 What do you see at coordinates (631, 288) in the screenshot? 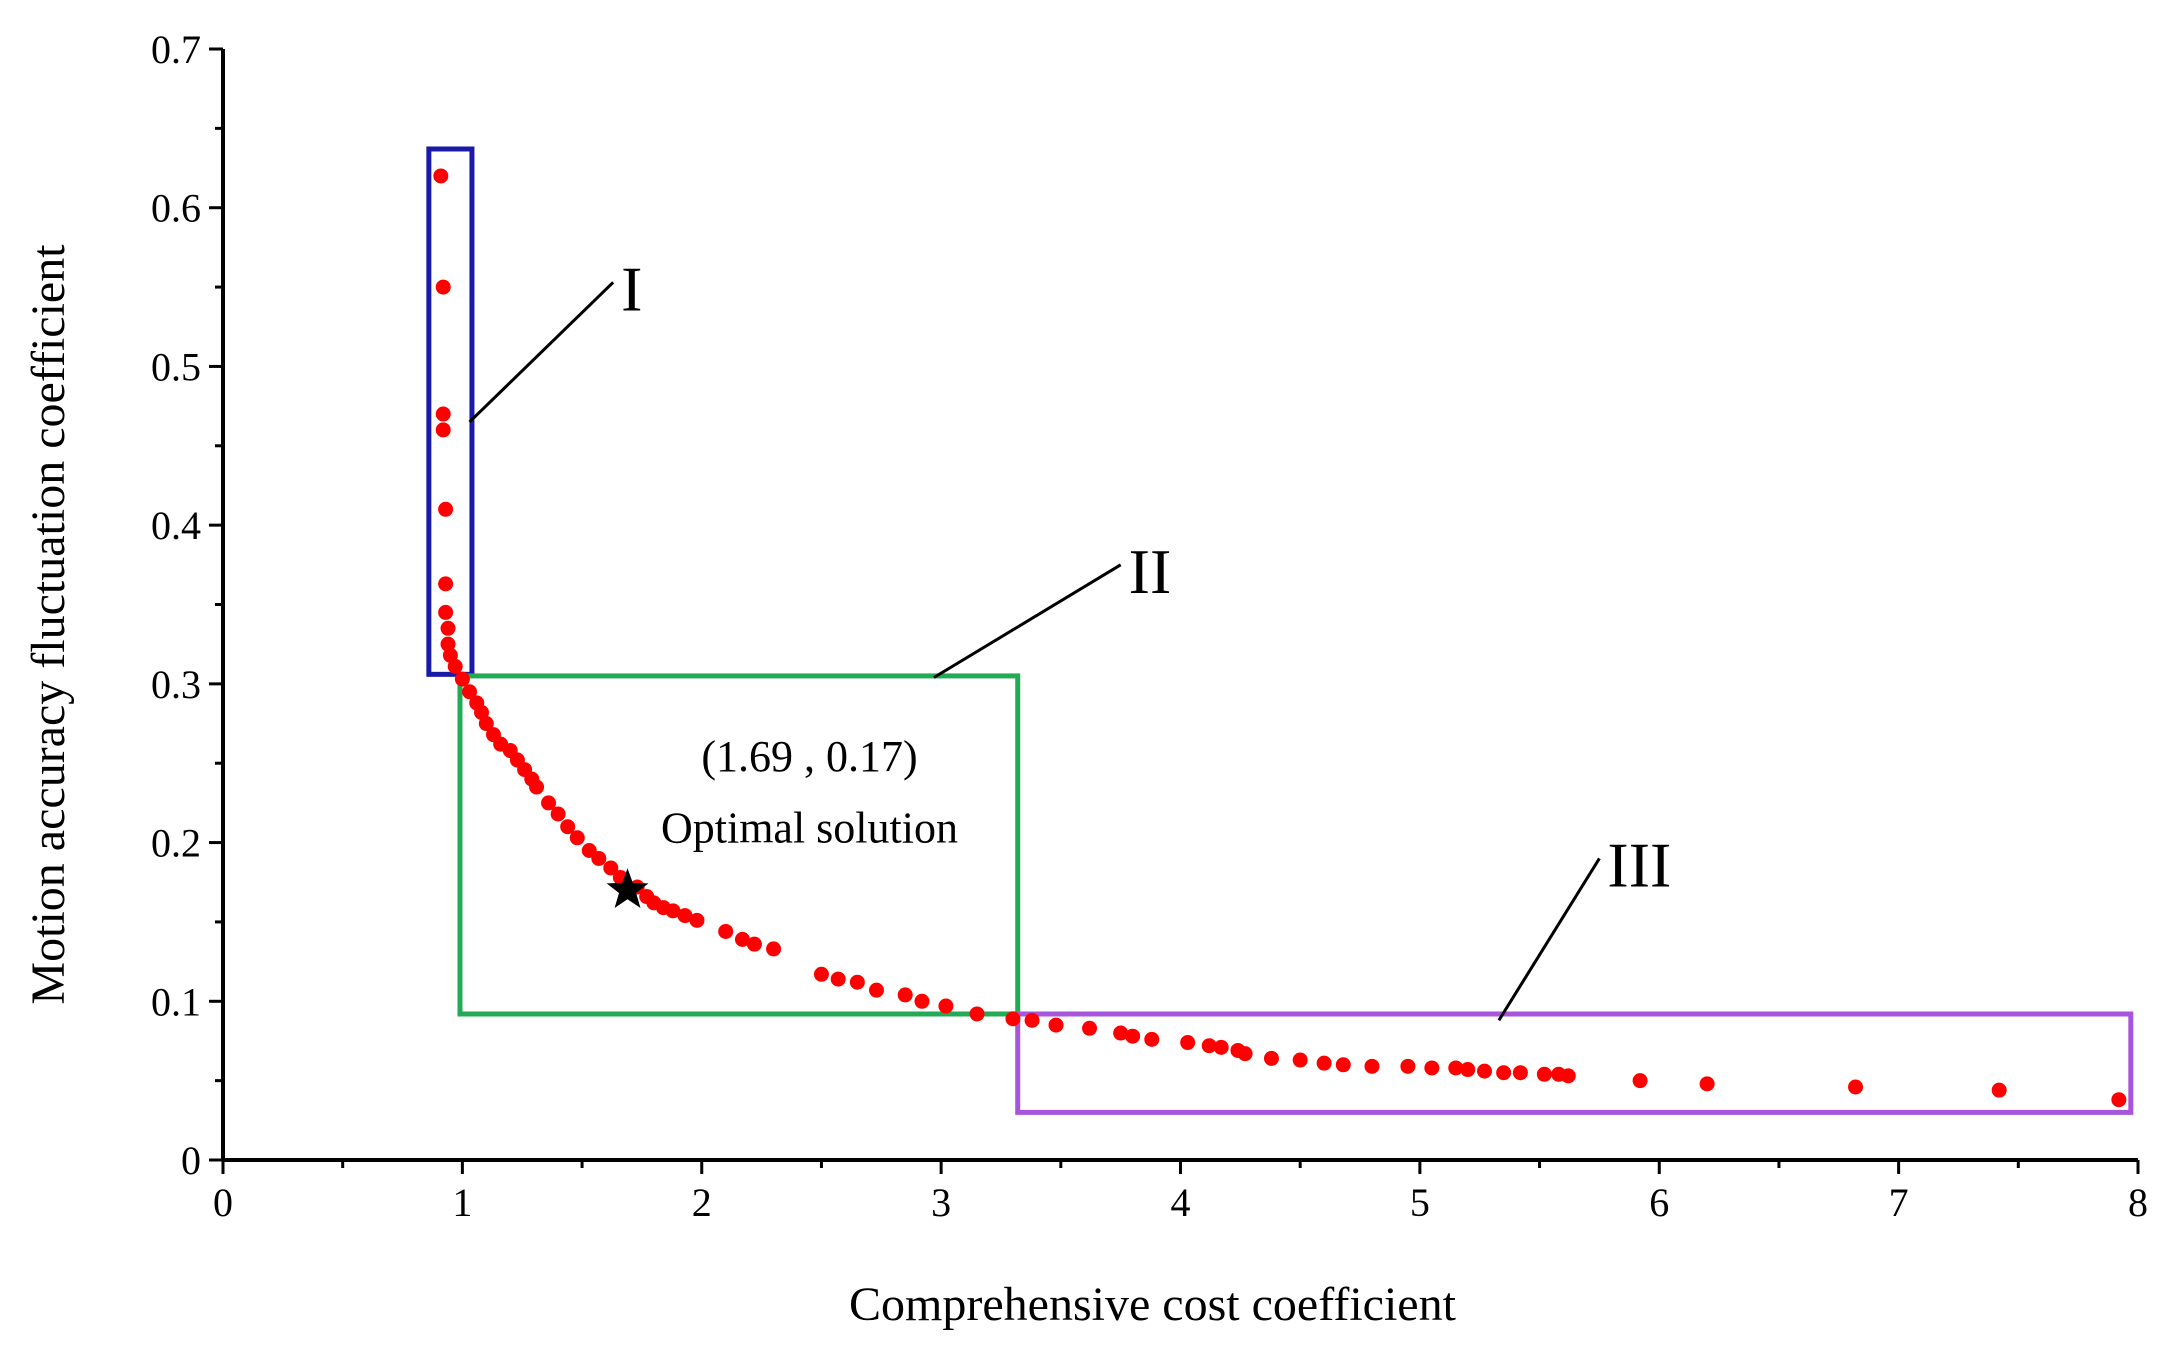
I see `region-i-label: I` at bounding box center [631, 288].